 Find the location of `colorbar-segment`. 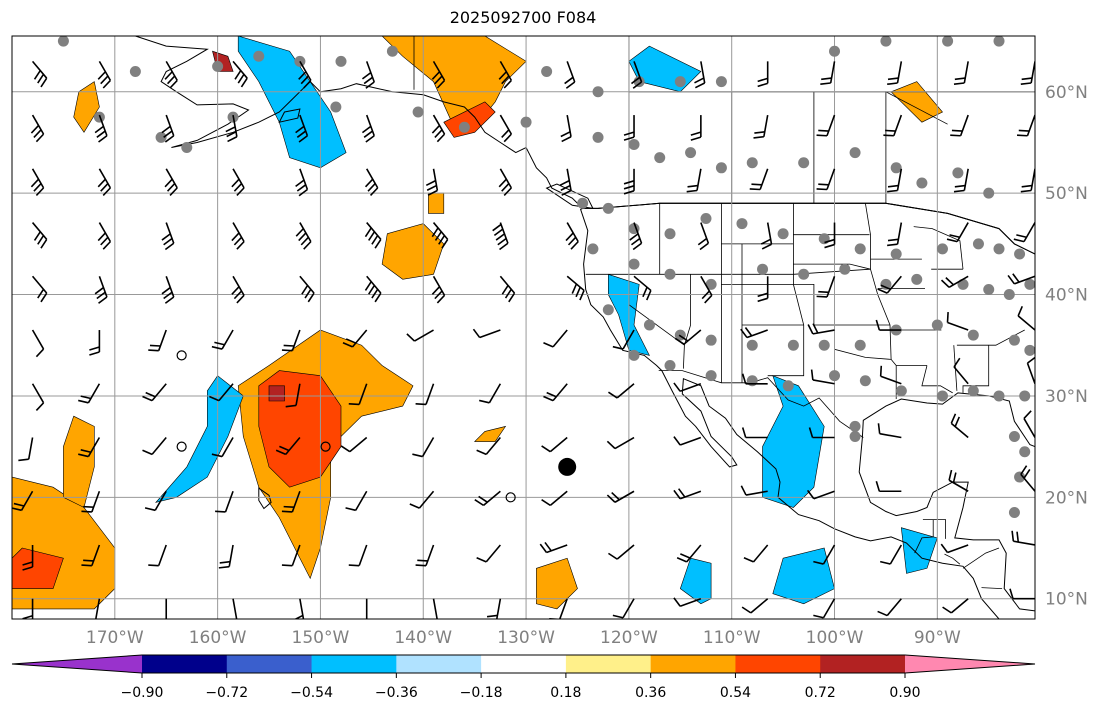

colorbar-segment is located at coordinates (693, 664).